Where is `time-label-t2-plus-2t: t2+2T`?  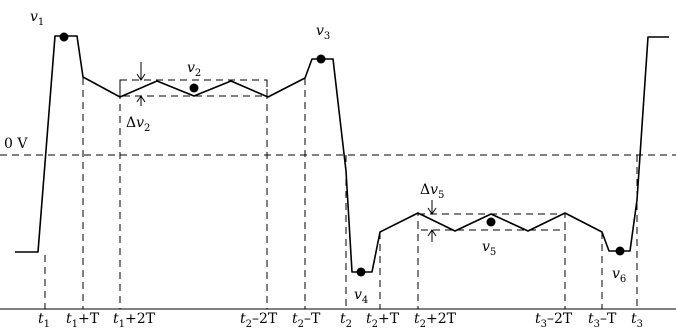
time-label-t2-plus-2t: t2+2T is located at coordinates (435, 319).